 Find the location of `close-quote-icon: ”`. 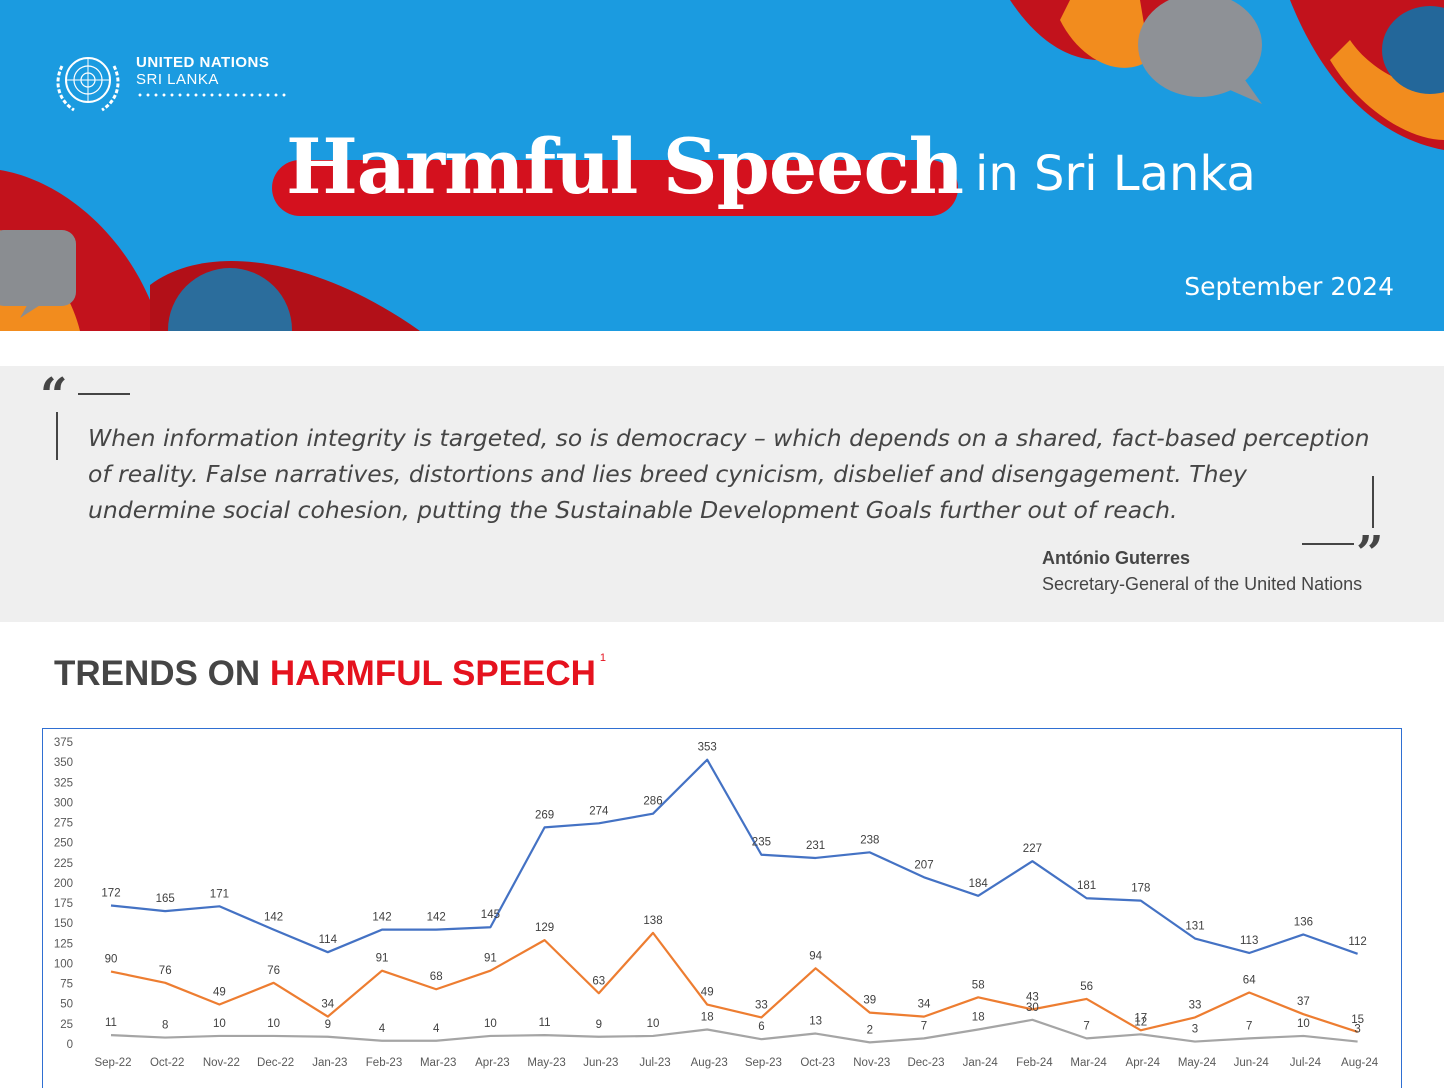

close-quote-icon: ” is located at coordinates (1370, 554).